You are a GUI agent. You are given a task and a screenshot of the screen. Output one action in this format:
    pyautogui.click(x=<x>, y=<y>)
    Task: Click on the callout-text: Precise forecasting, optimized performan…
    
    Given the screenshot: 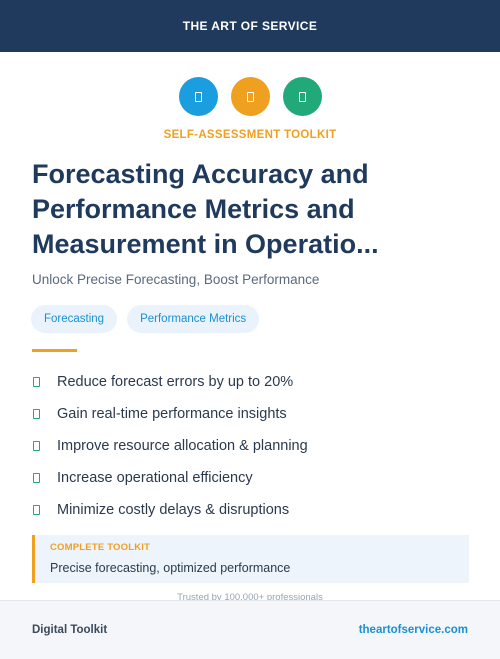 What is the action you would take?
    pyautogui.click(x=170, y=568)
    